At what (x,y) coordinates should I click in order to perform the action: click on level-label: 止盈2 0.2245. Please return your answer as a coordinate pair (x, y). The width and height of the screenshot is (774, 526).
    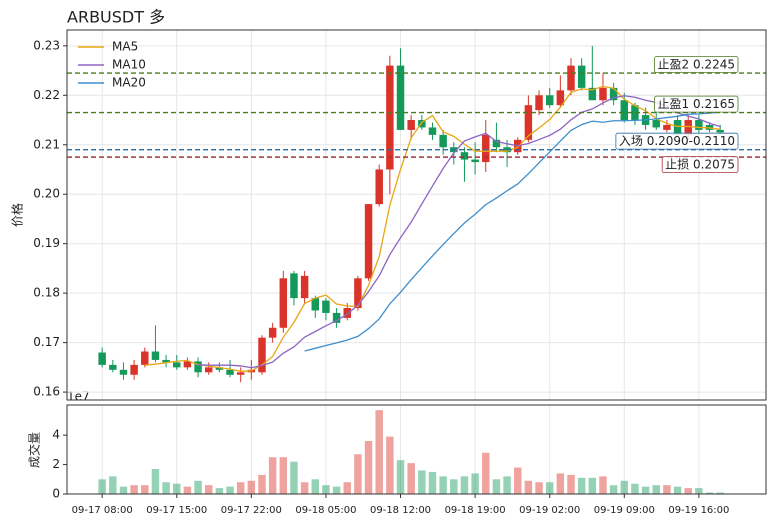
    Looking at the image, I should click on (696, 65).